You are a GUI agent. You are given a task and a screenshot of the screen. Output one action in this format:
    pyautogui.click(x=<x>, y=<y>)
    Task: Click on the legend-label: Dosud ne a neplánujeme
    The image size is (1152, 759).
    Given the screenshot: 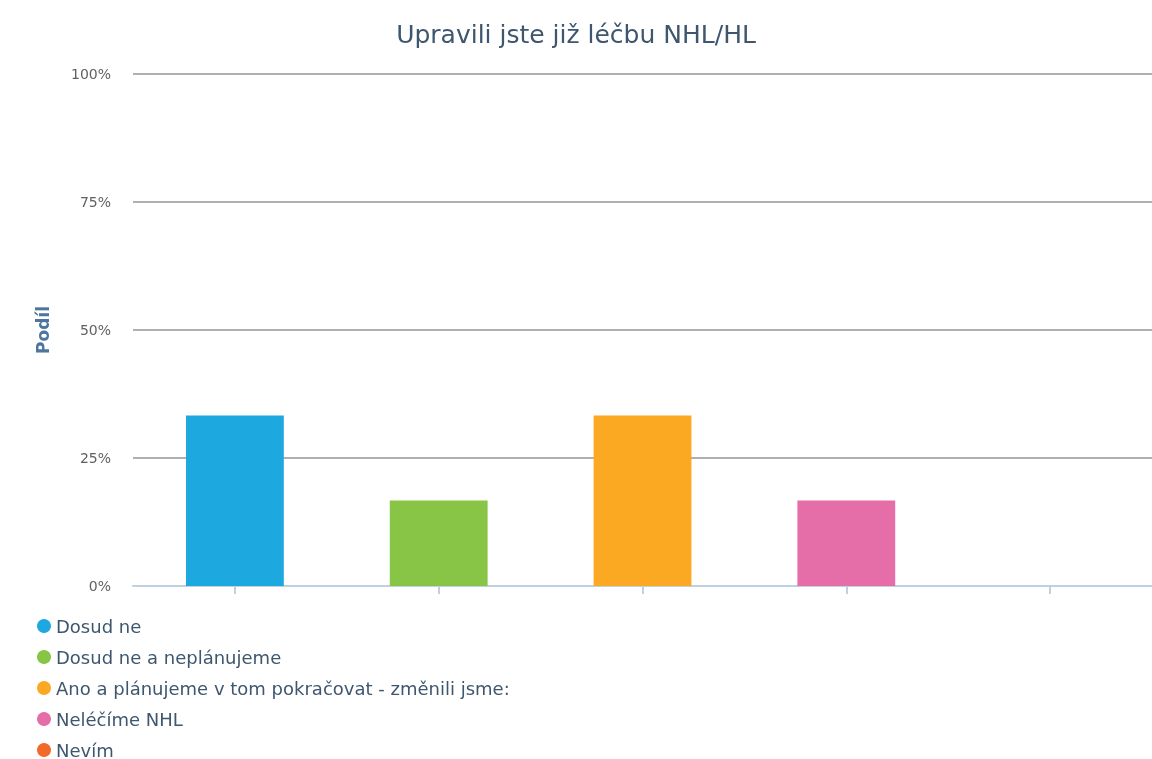 What is the action you would take?
    pyautogui.click(x=169, y=657)
    